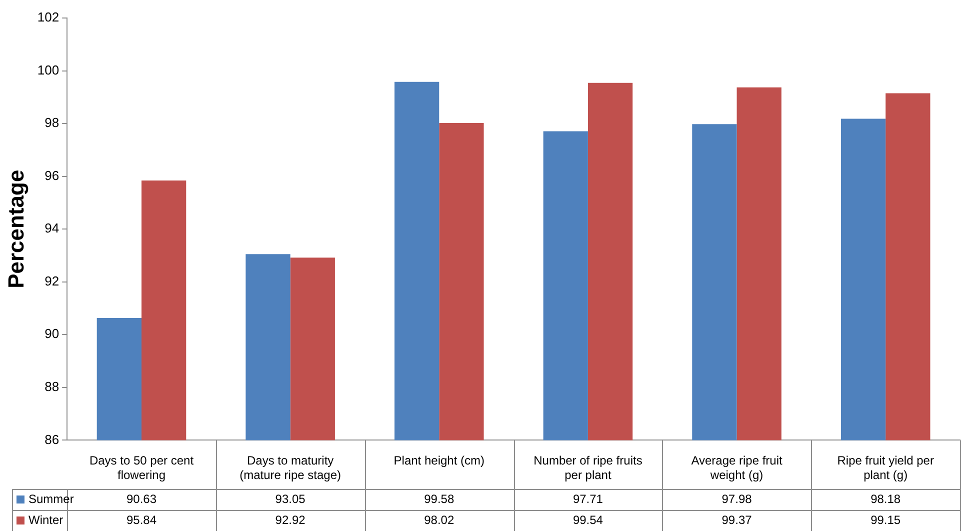 This screenshot has width=961, height=531. What do you see at coordinates (15, 229) in the screenshot?
I see `y-axis-title: Percentage` at bounding box center [15, 229].